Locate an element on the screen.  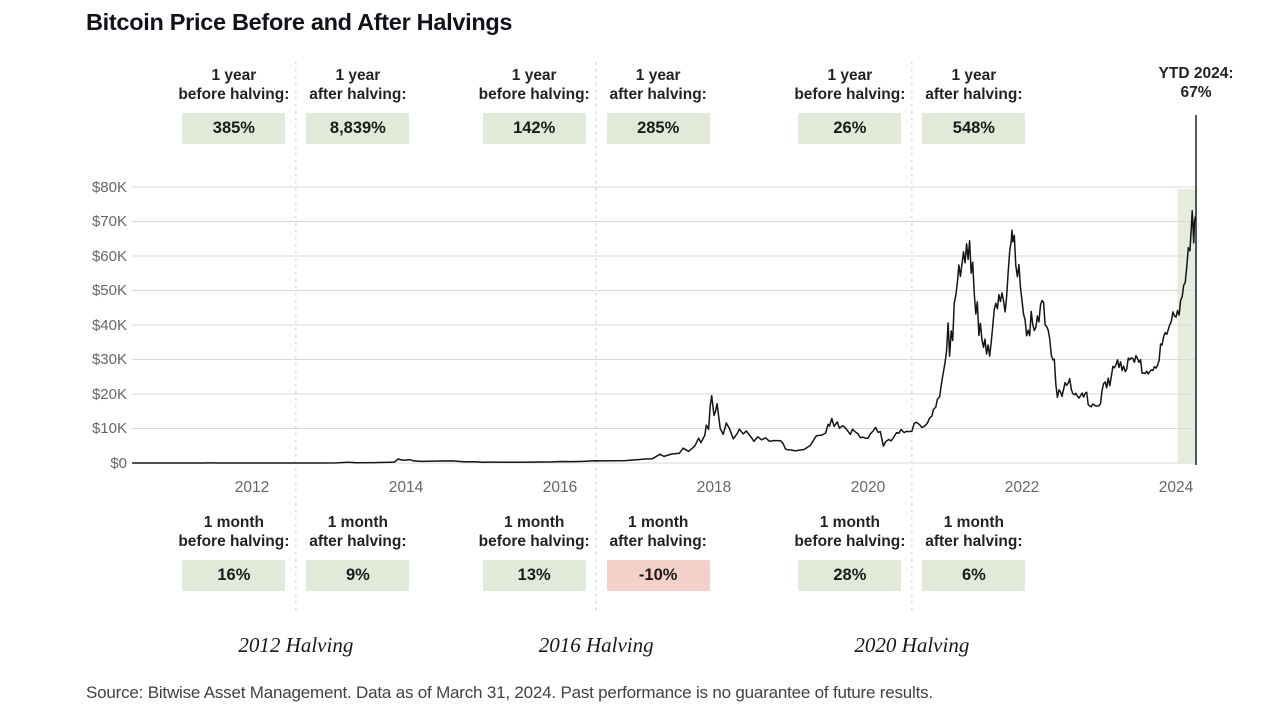
annotation-ytd: YTD 2024: 67% is located at coordinates (1194, 83).